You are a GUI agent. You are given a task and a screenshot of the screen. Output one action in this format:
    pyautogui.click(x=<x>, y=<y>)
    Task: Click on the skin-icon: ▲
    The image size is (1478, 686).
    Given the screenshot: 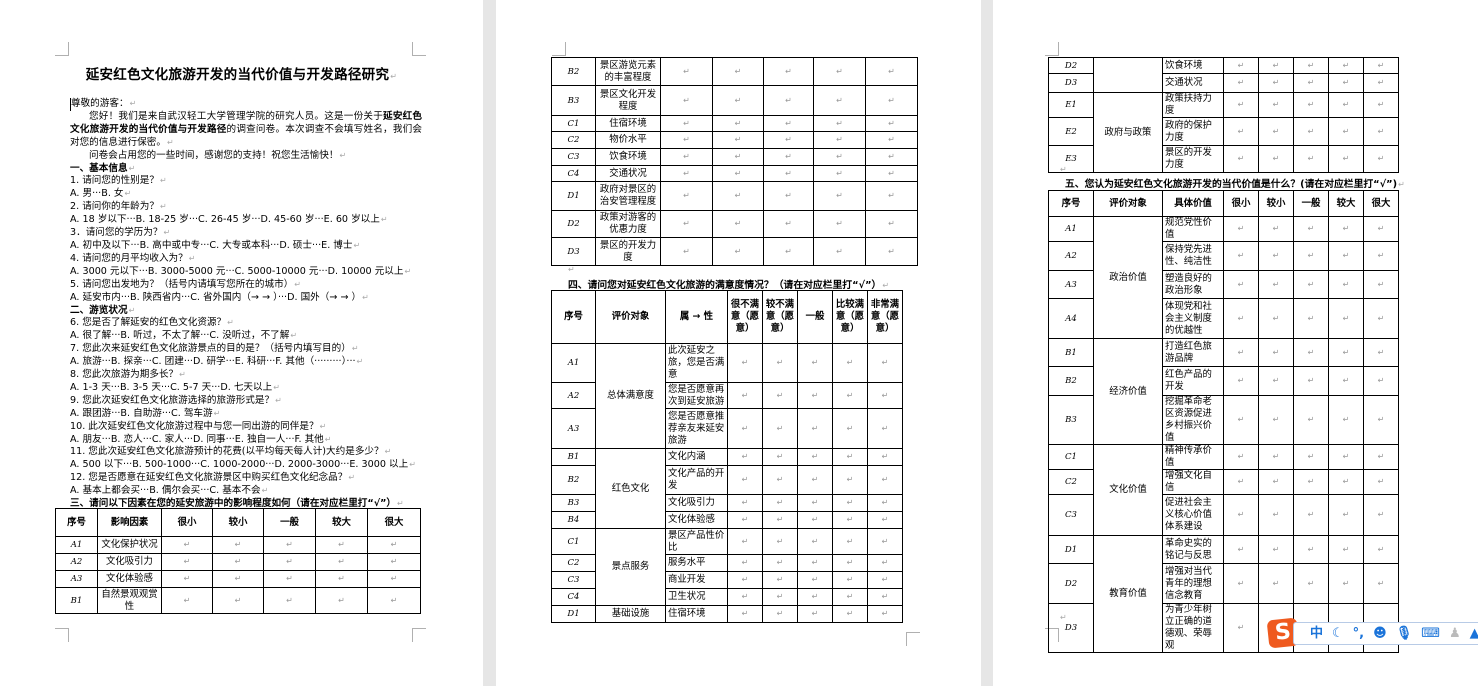 What is the action you would take?
    pyautogui.click(x=1473, y=633)
    